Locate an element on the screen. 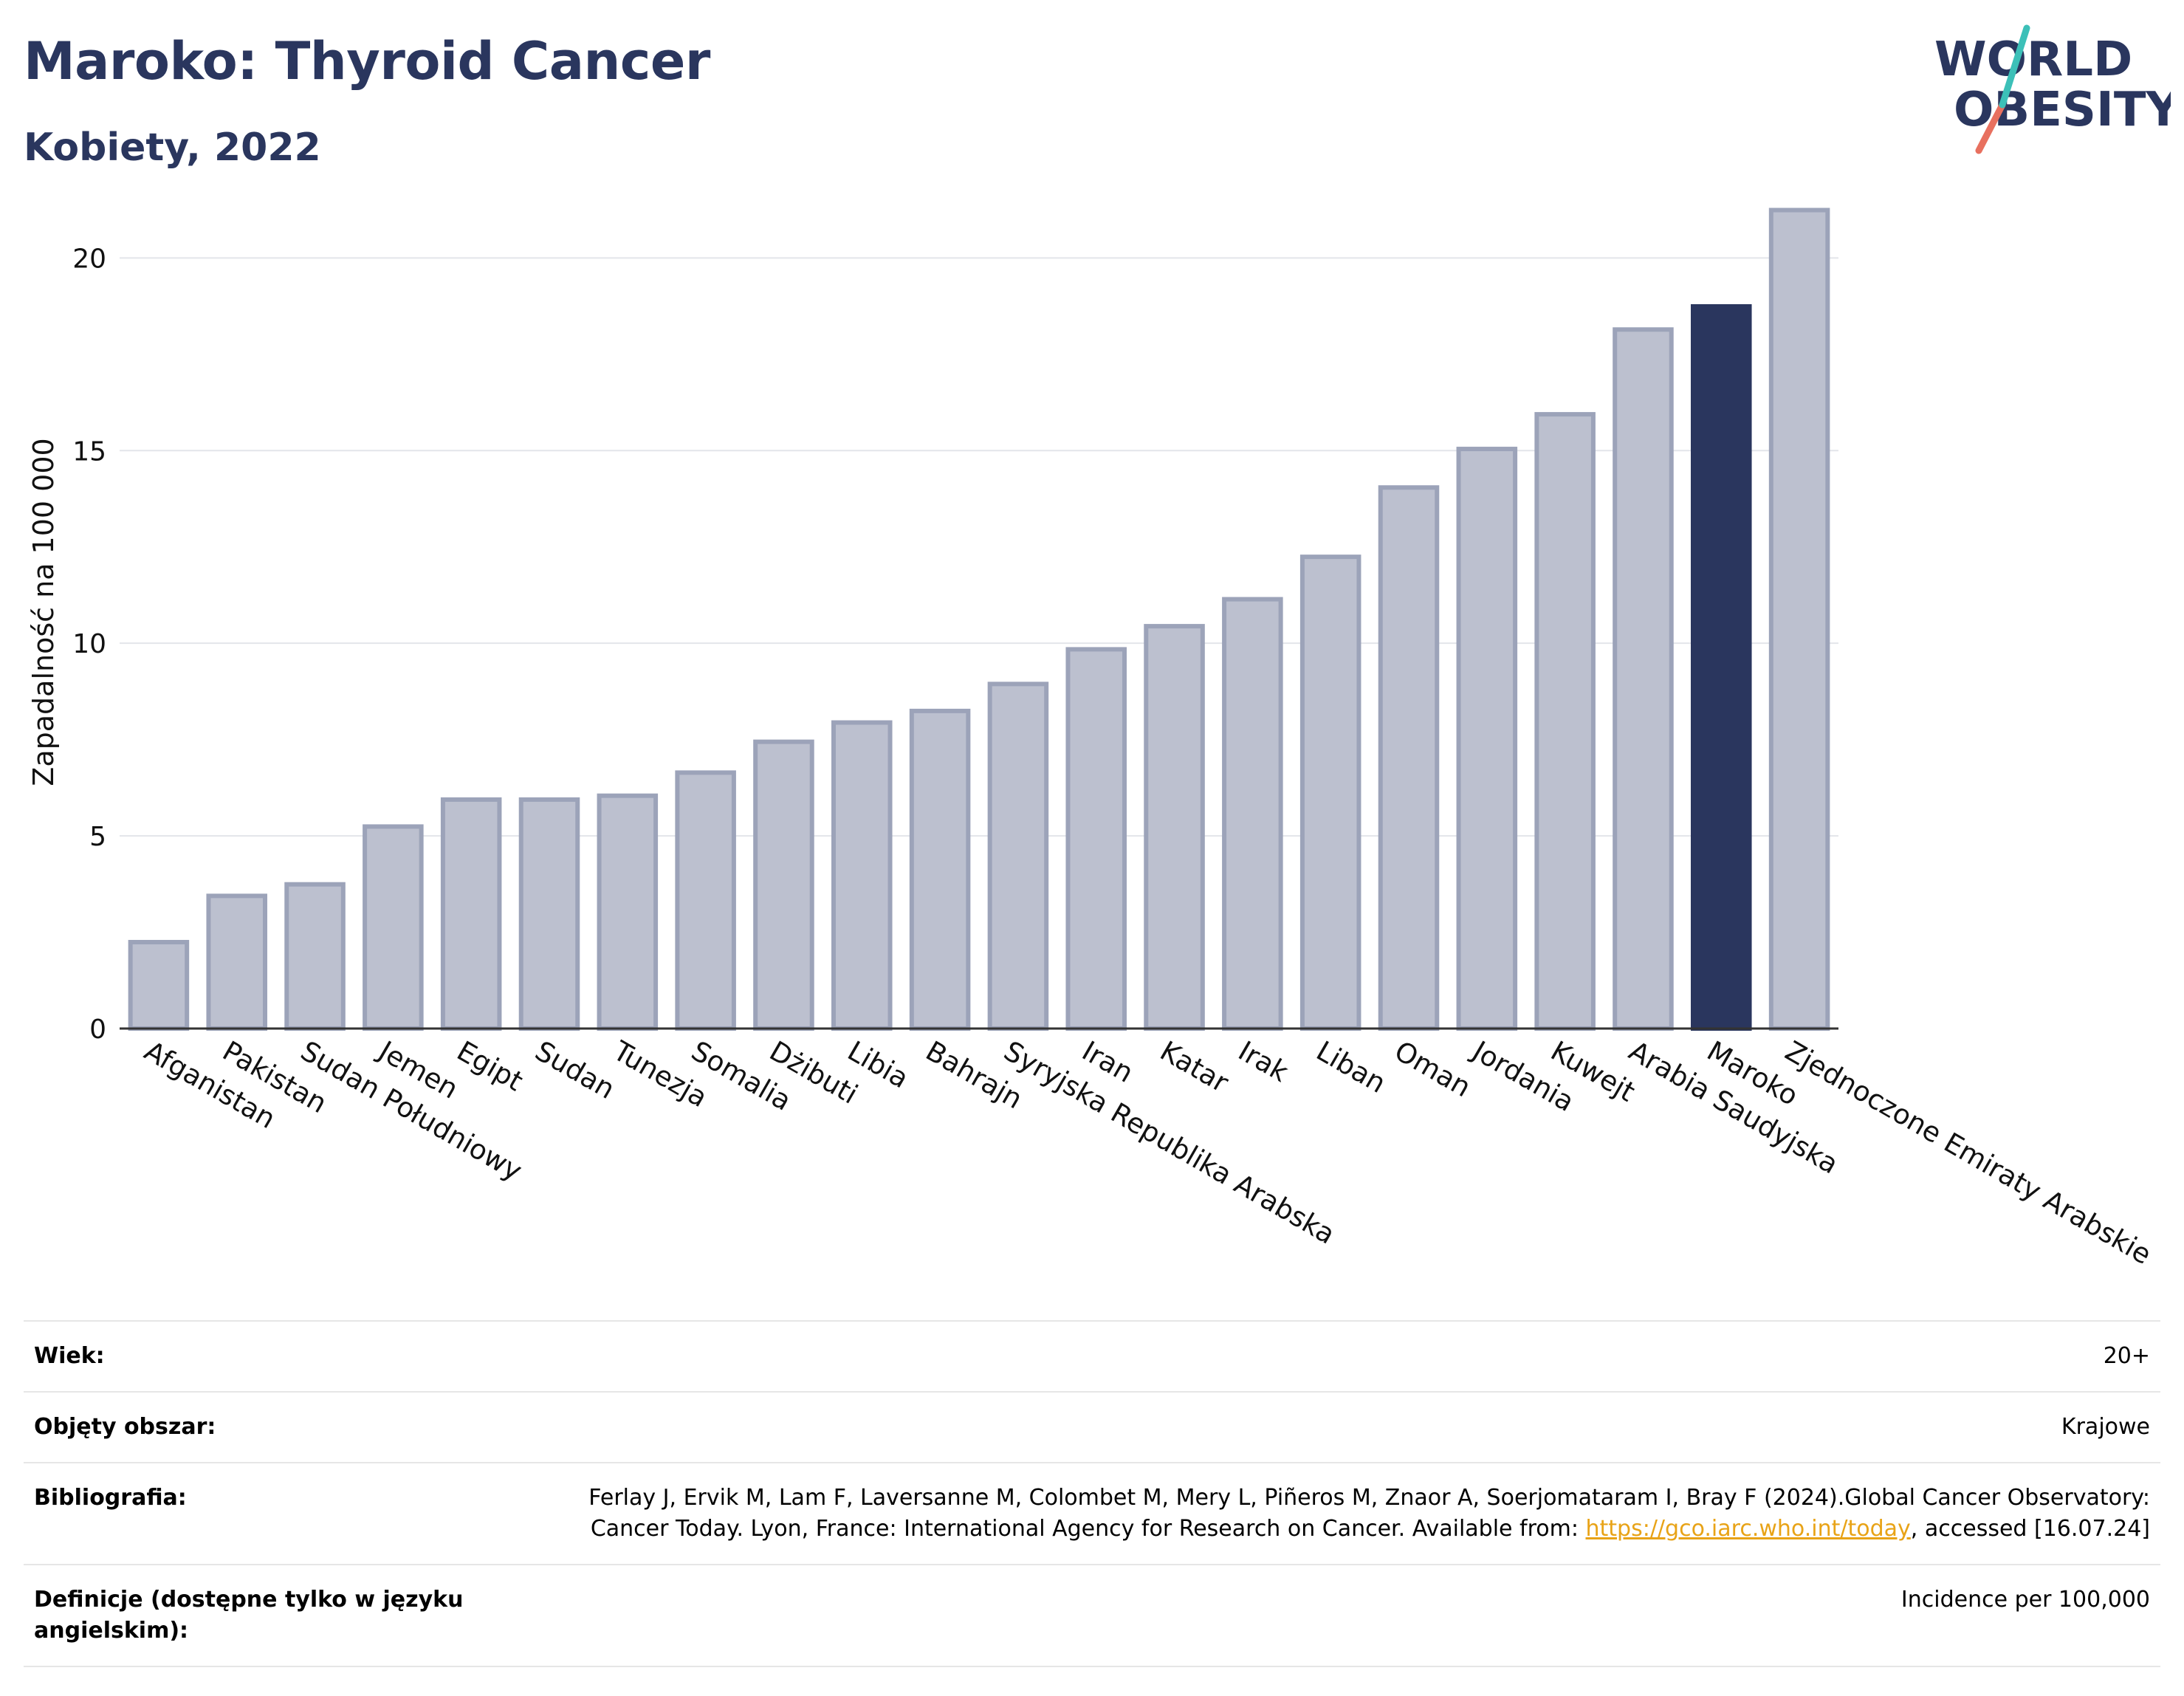 This screenshot has height=1696, width=2184. x-tick-label: Irak is located at coordinates (1263, 1062).